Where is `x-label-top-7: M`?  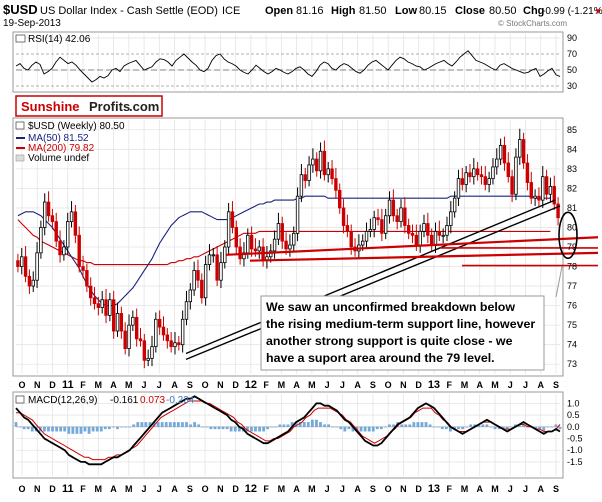
x-label-top-7: M is located at coordinates (129, 385).